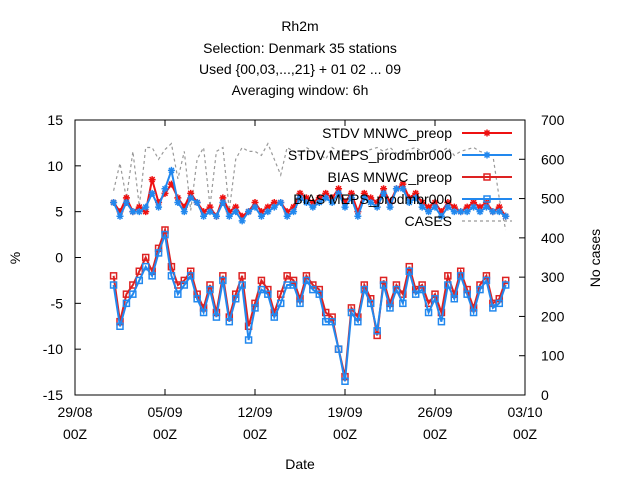 This screenshot has width=640, height=480. Describe the element at coordinates (553, 159) in the screenshot. I see `y2-tick-label: 600` at that location.